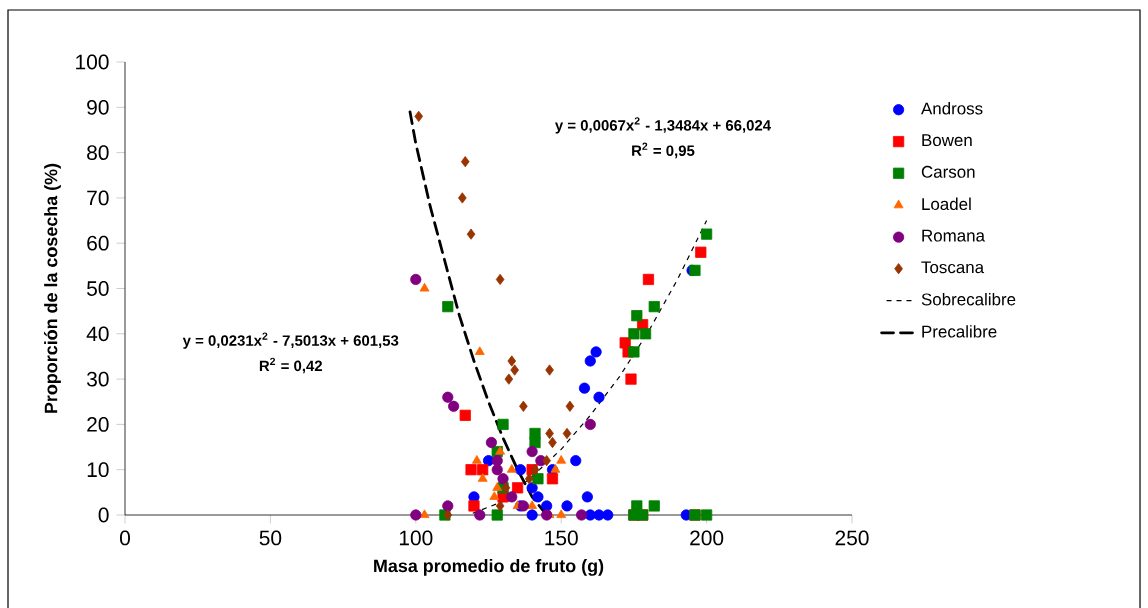  Describe the element at coordinates (663, 125) in the screenshot. I see `text: y = 0,0067x$^{2}$ - 1,3484x + 66,024` at that location.